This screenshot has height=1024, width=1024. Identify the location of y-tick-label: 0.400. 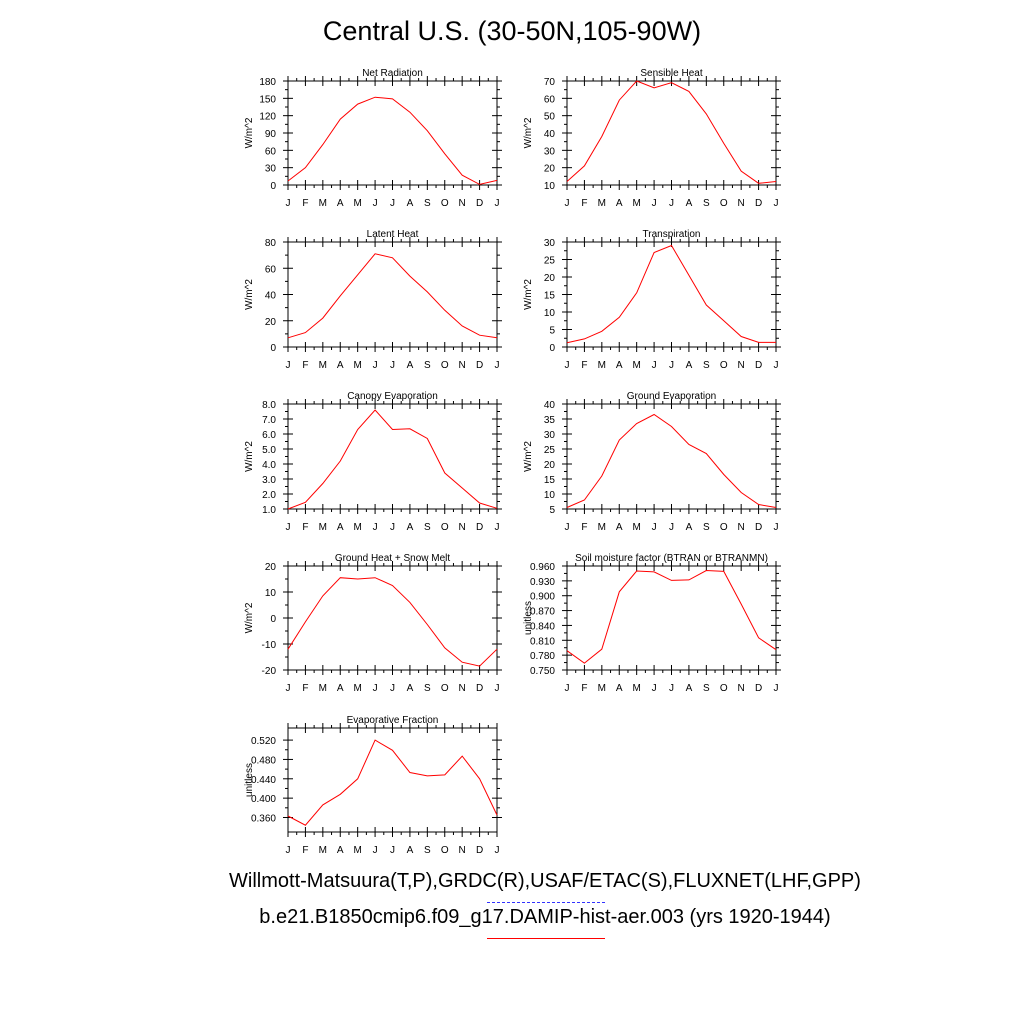
(263, 799).